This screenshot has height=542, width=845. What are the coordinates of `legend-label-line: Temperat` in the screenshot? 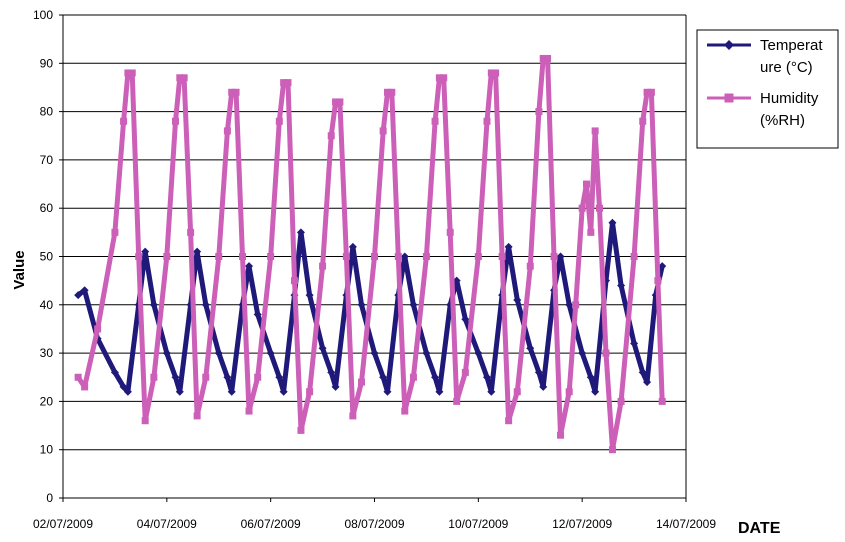 It's located at (791, 45).